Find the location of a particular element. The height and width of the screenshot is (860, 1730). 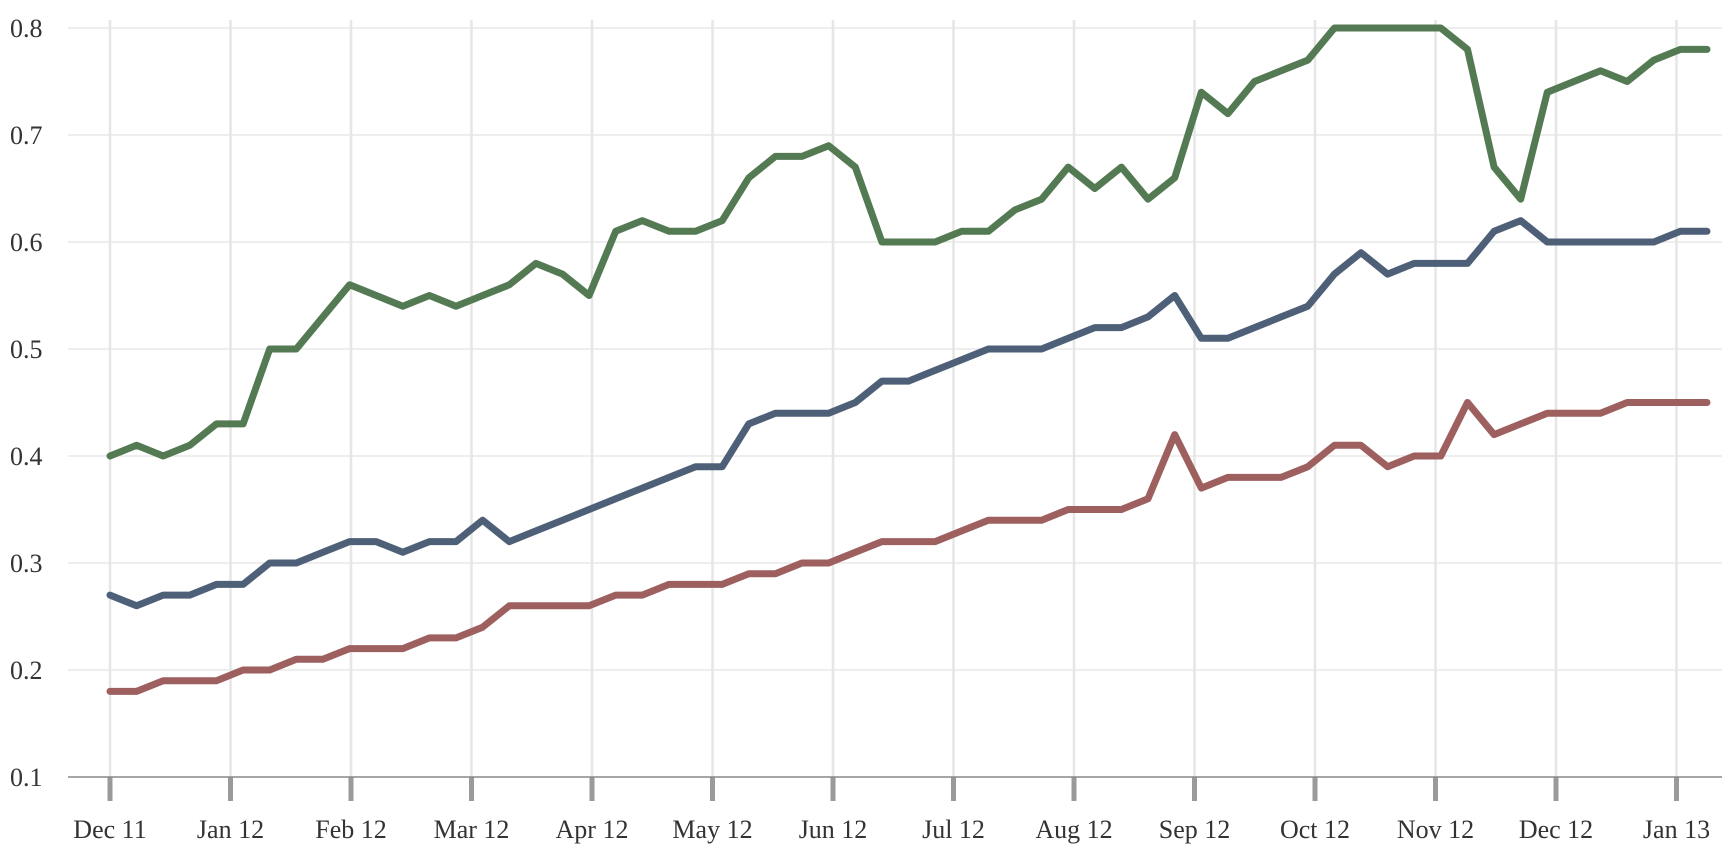

y-tick-label: 0.8 is located at coordinates (26, 28).